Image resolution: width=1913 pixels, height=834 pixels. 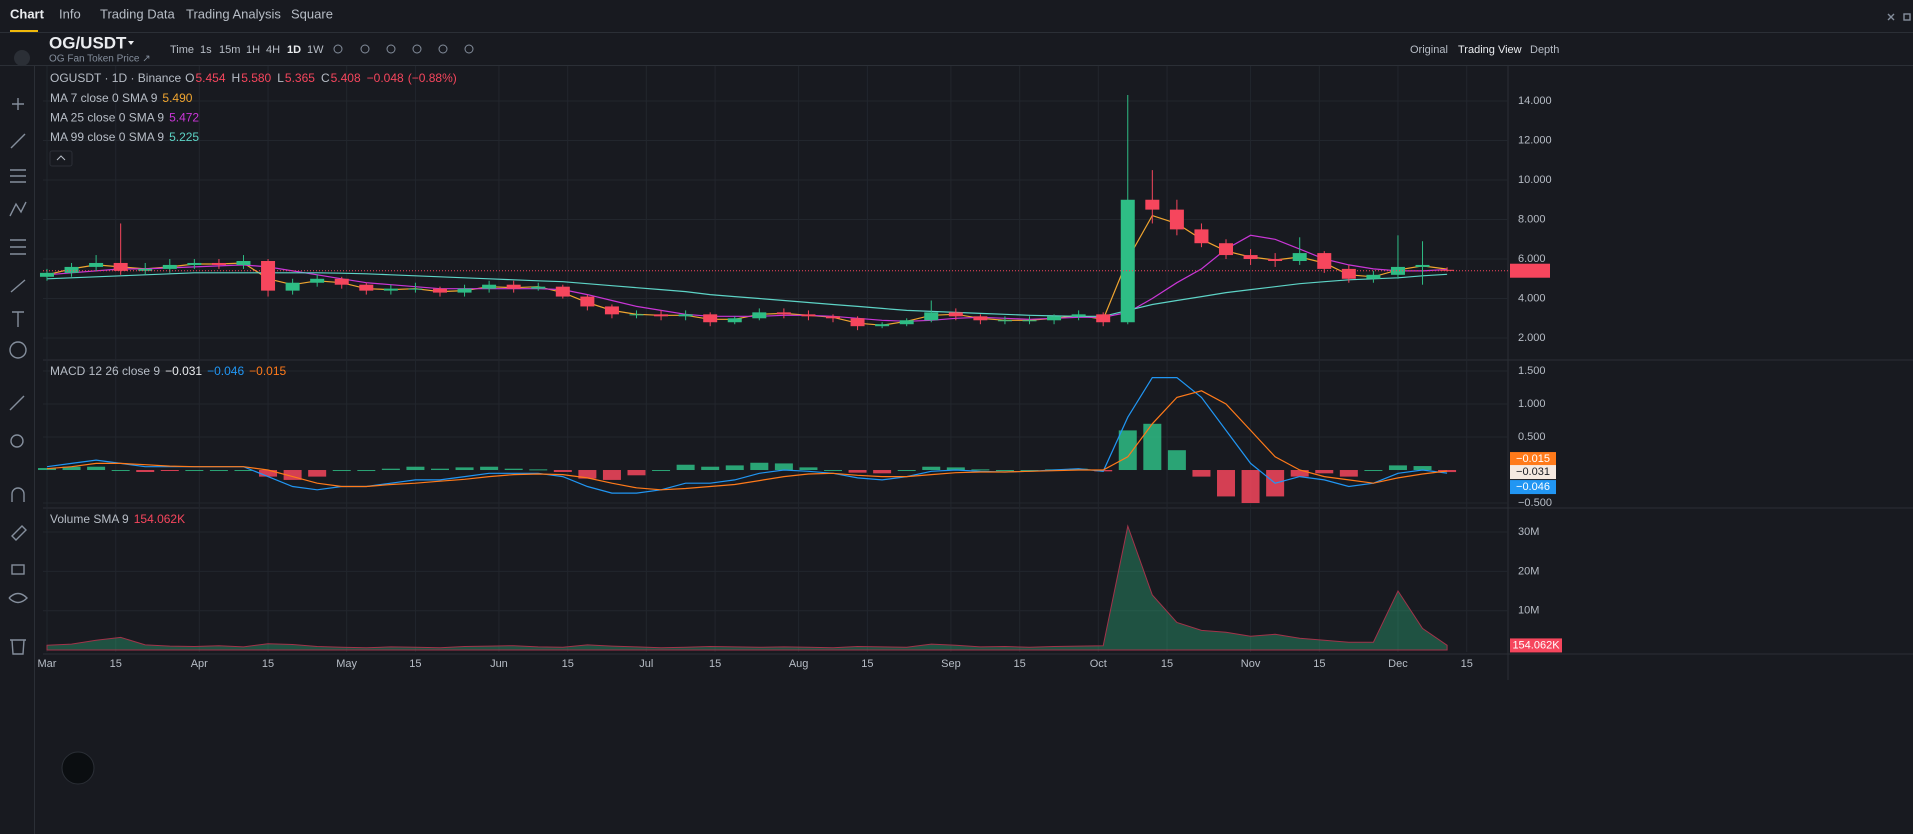 What do you see at coordinates (951, 664) in the screenshot?
I see `x-tick-label: Sep` at bounding box center [951, 664].